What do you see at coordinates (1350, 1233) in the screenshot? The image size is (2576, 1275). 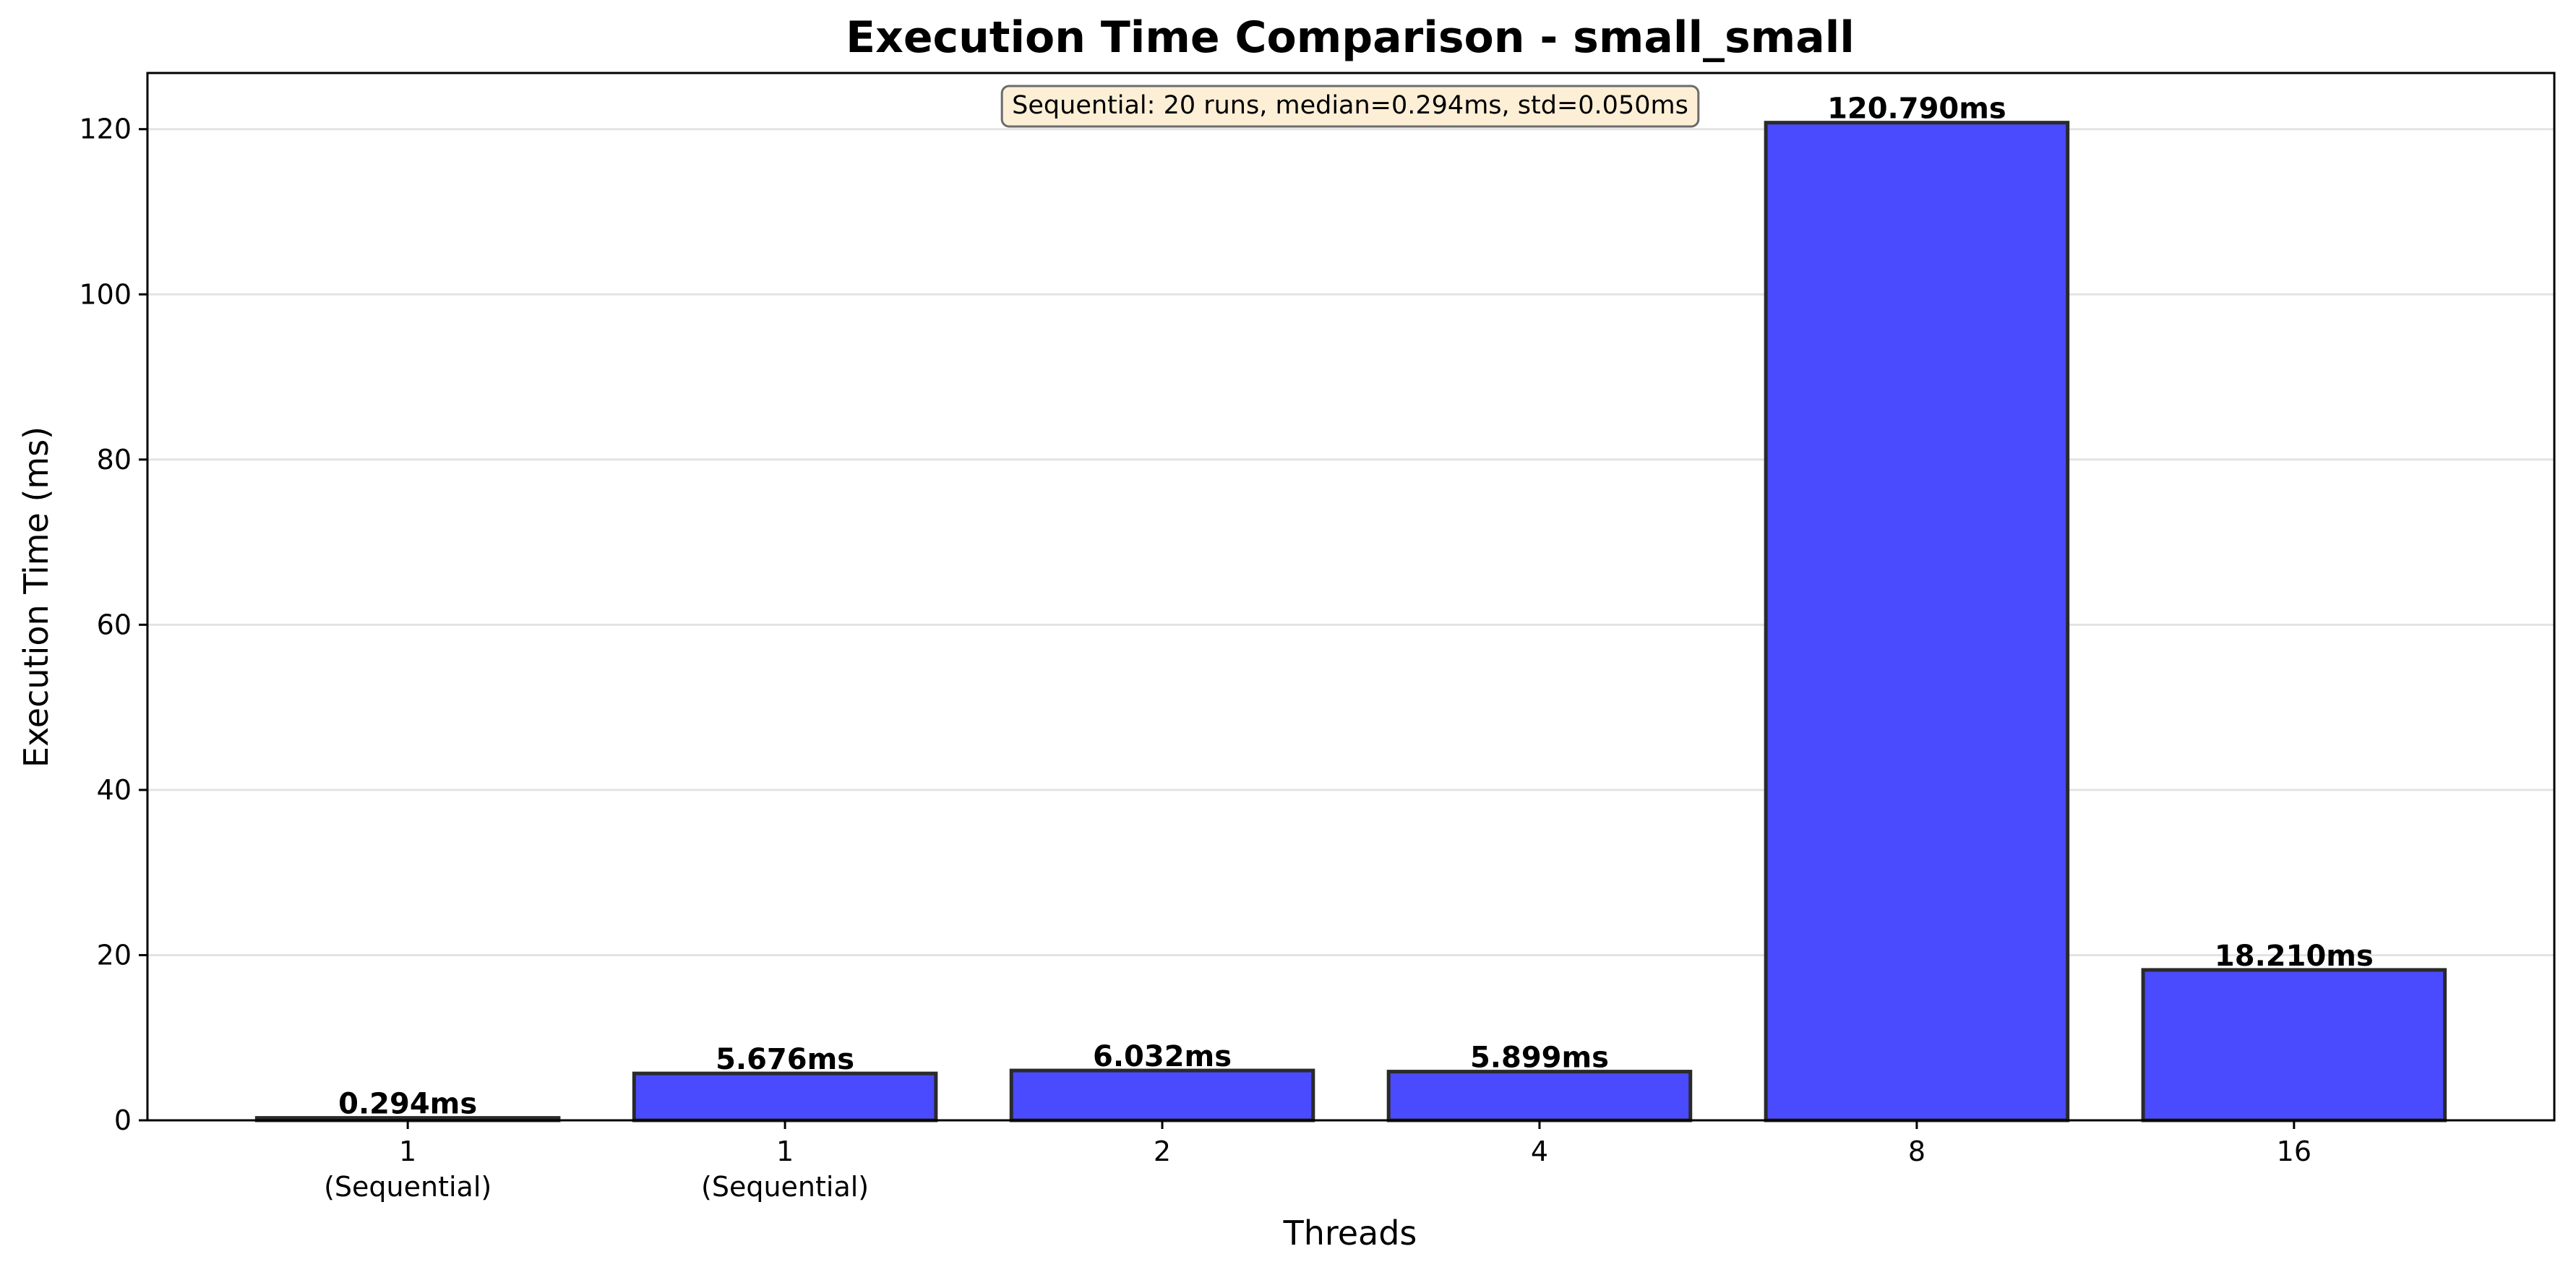 I see `x-axis-title: Threads` at bounding box center [1350, 1233].